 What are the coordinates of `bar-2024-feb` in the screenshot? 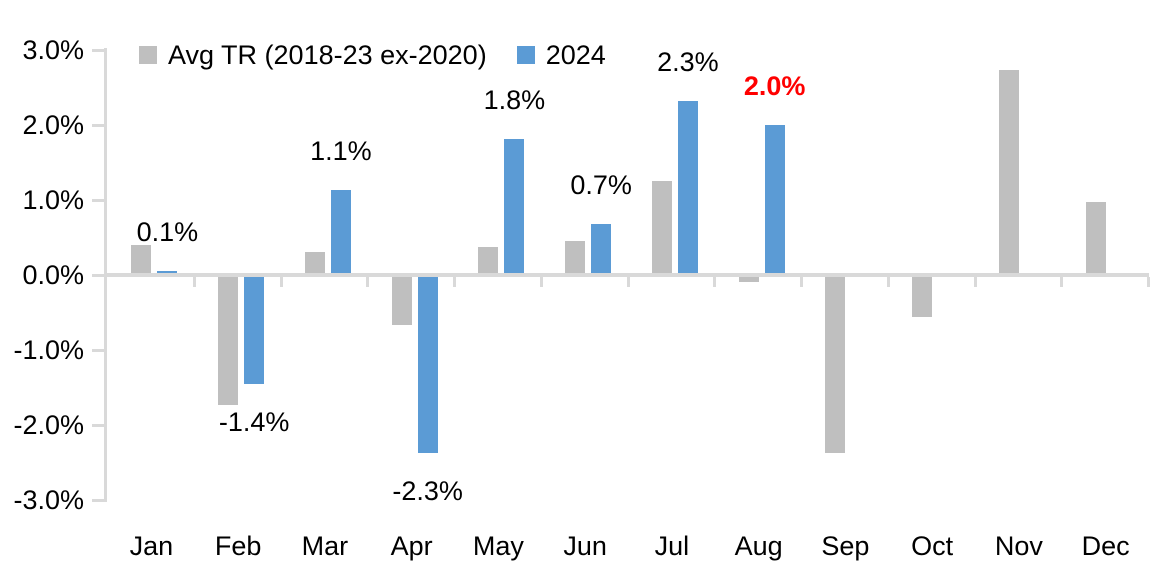 It's located at (254, 329).